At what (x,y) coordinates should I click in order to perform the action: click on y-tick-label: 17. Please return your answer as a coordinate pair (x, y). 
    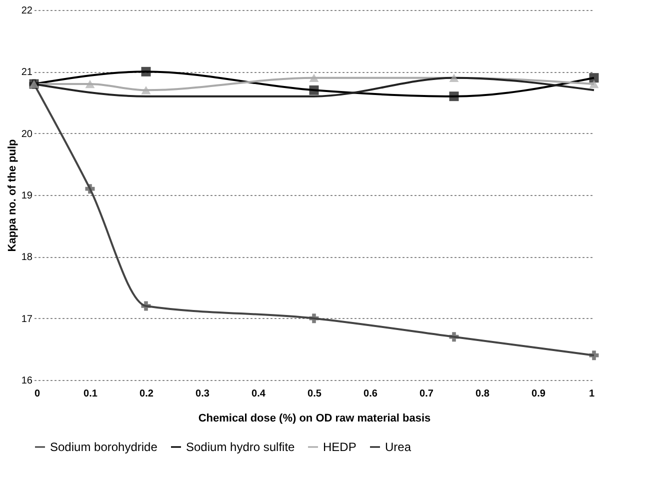
    Looking at the image, I should click on (27, 319).